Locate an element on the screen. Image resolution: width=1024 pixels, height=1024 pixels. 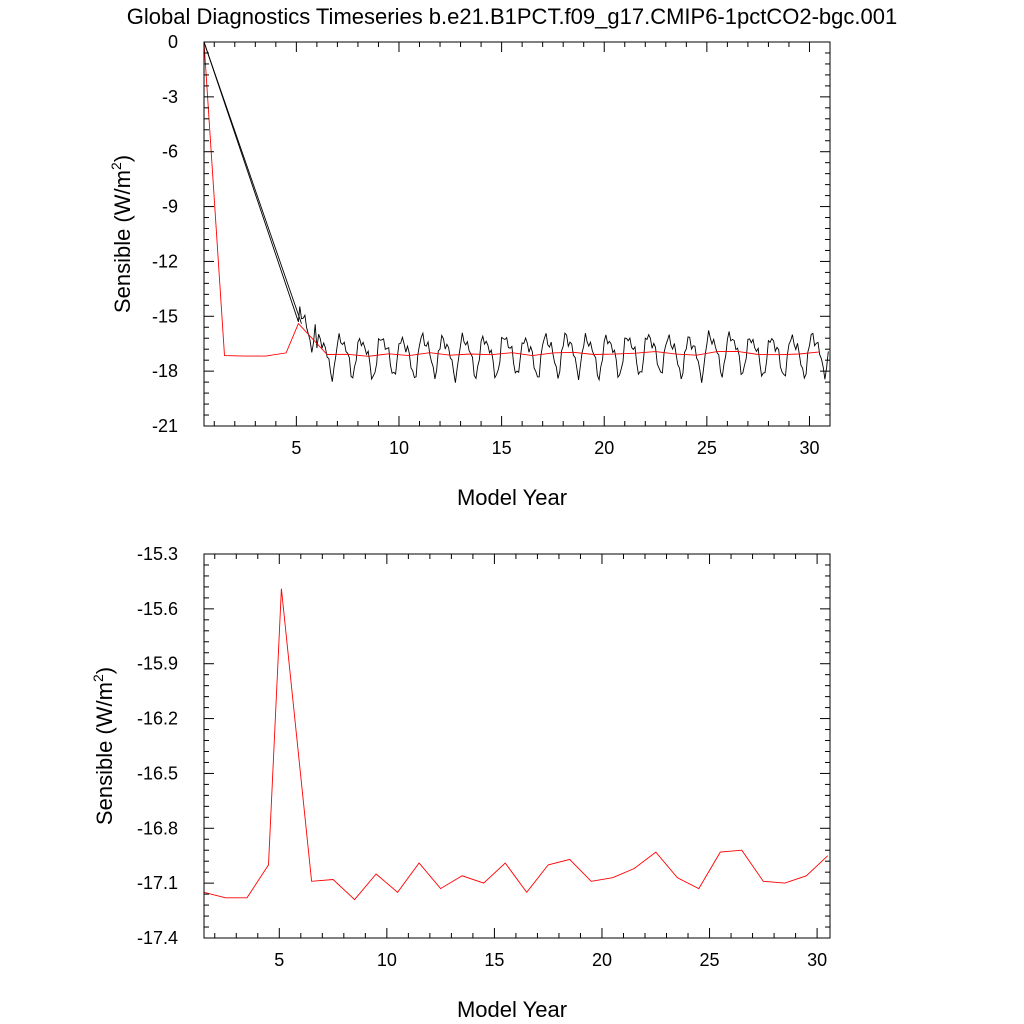
bottom-y-tick-label: -17.4 is located at coordinates (157, 938).